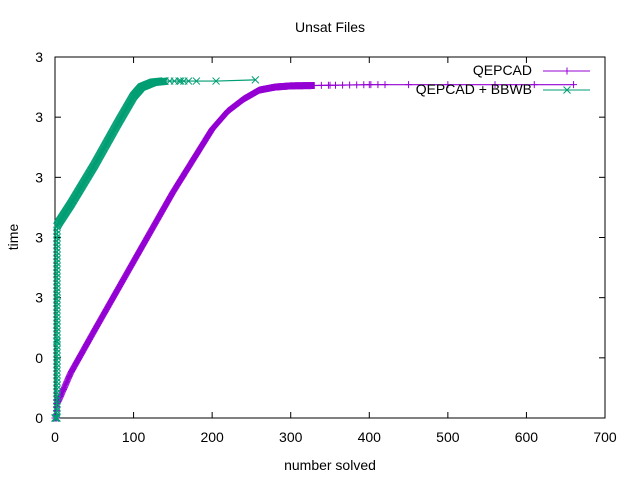  What do you see at coordinates (55, 437) in the screenshot?
I see `x-tick-label: 0` at bounding box center [55, 437].